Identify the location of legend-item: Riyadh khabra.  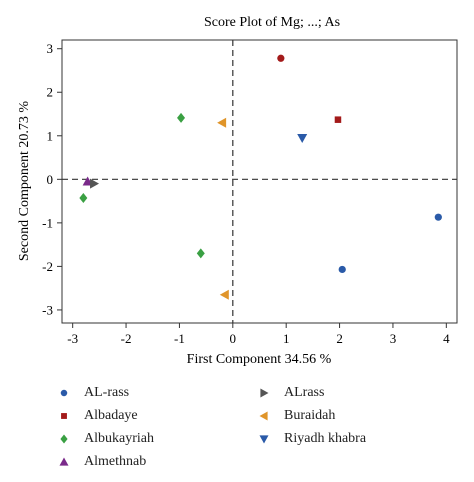
(312, 439).